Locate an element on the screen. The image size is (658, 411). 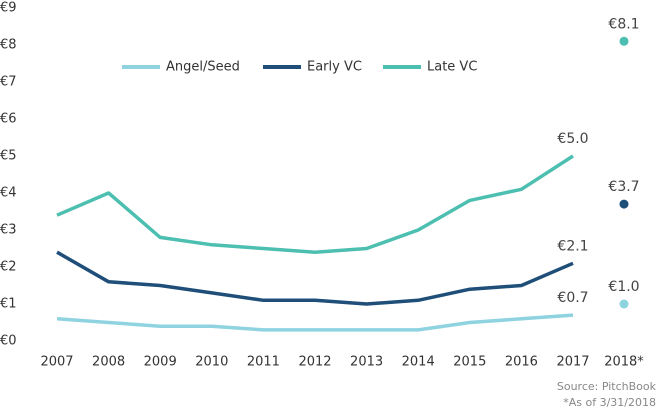
value-label: €0.7 is located at coordinates (572, 298).